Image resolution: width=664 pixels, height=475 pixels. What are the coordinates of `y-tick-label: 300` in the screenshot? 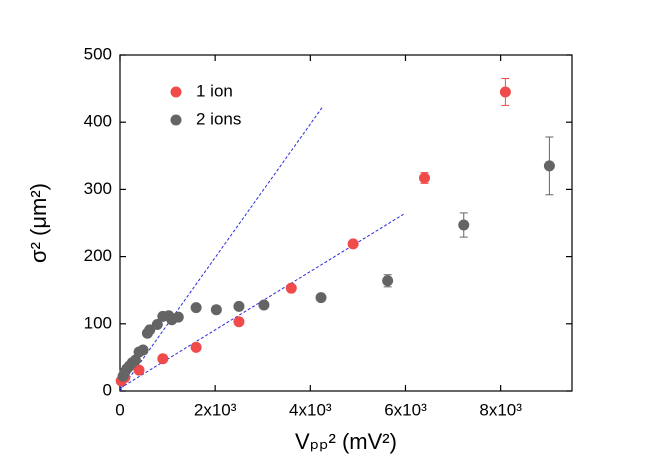 It's located at (98, 188).